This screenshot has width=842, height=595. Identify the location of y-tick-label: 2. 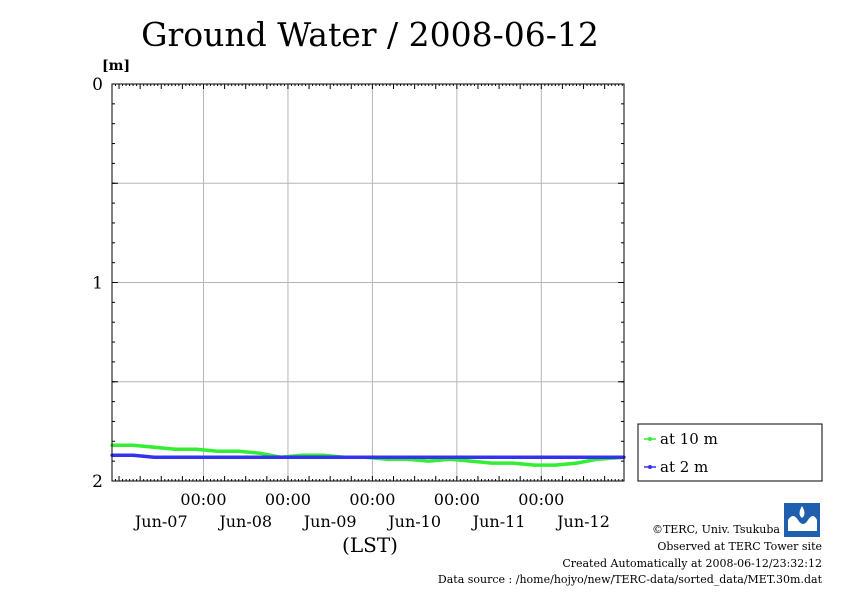
(97, 482).